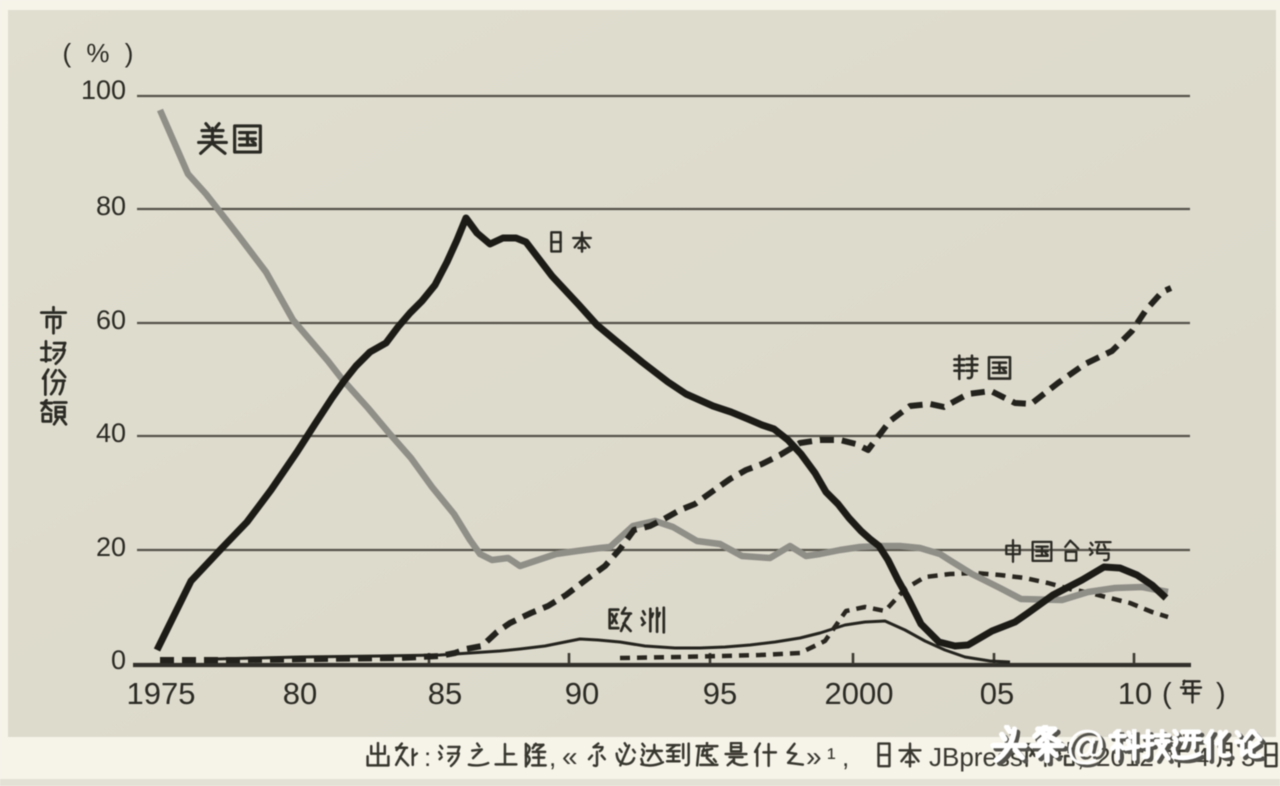 The width and height of the screenshot is (1280, 786). What do you see at coordinates (161, 693) in the screenshot?
I see `svg-text: 1975` at bounding box center [161, 693].